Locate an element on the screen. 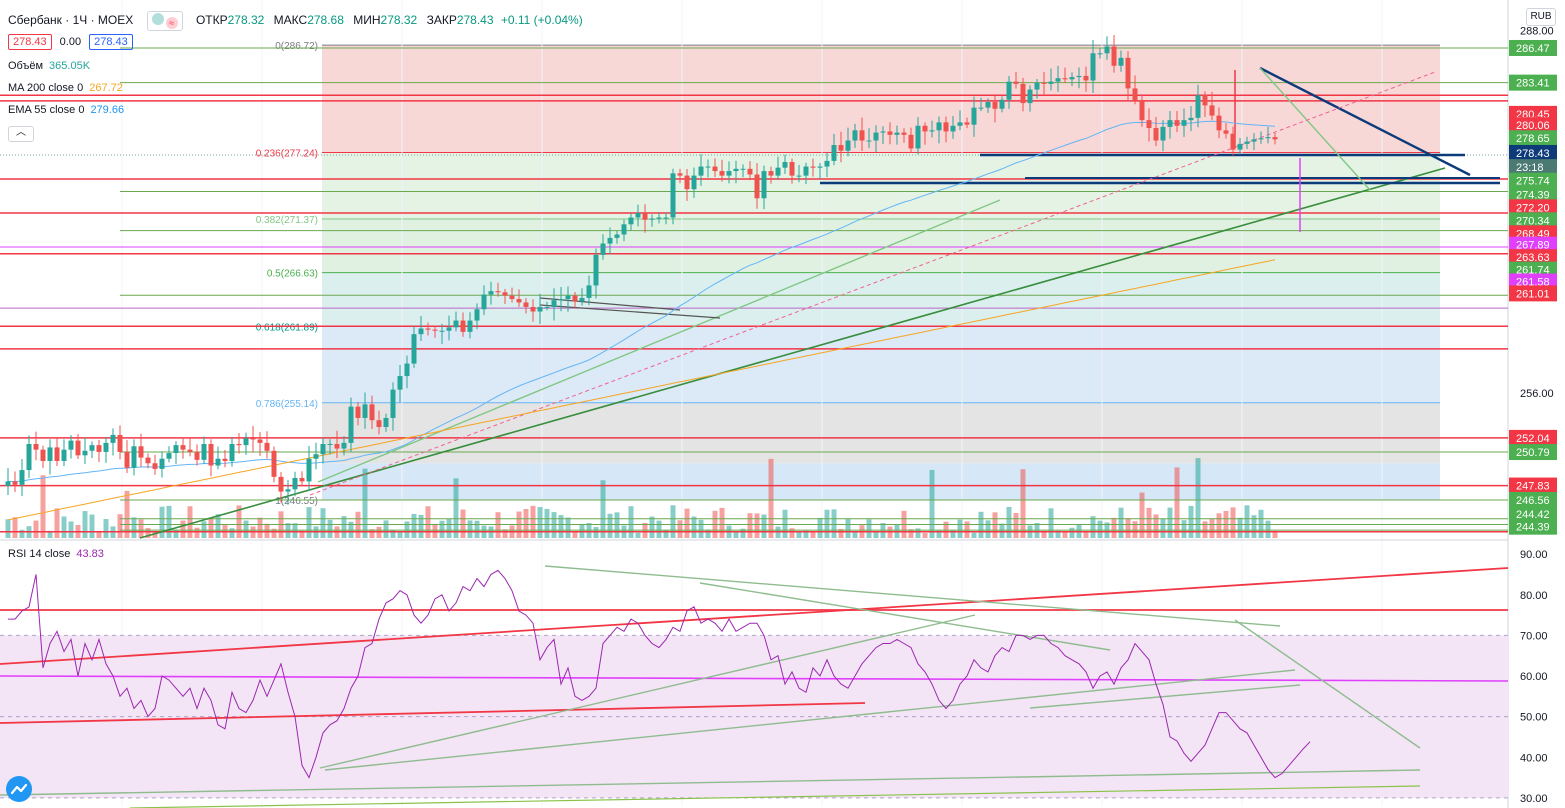 Image resolution: width=1565 pixels, height=808 pixels. ema-legend: EMA 55 close 0 279.66 is located at coordinates (66, 110).